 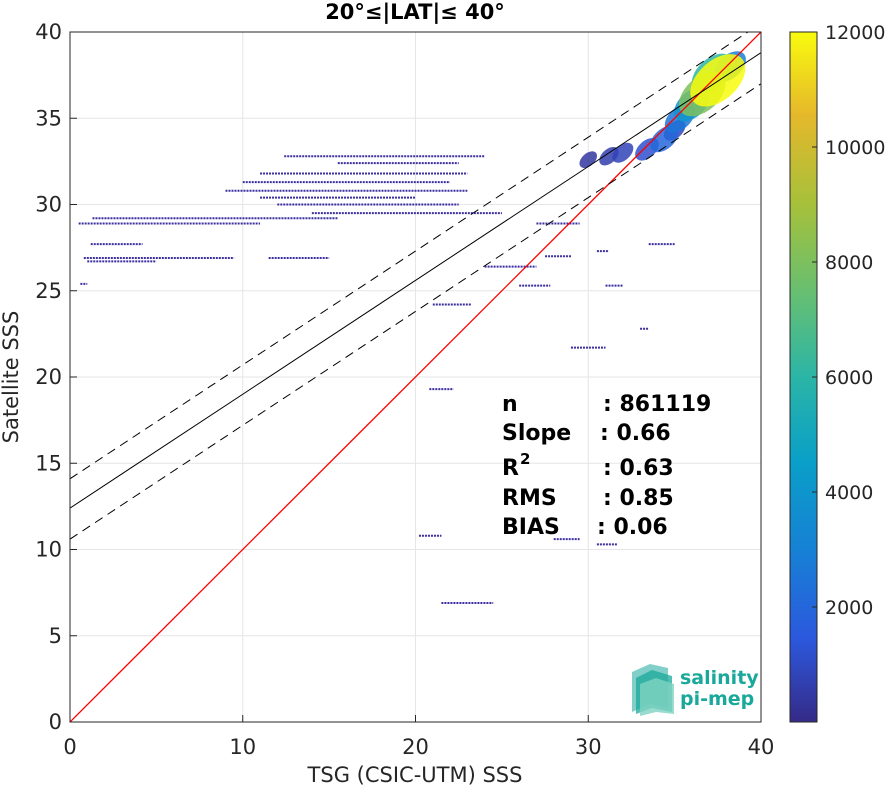 I want to click on stat-value-r2: : 0.63, so click(x=638, y=468).